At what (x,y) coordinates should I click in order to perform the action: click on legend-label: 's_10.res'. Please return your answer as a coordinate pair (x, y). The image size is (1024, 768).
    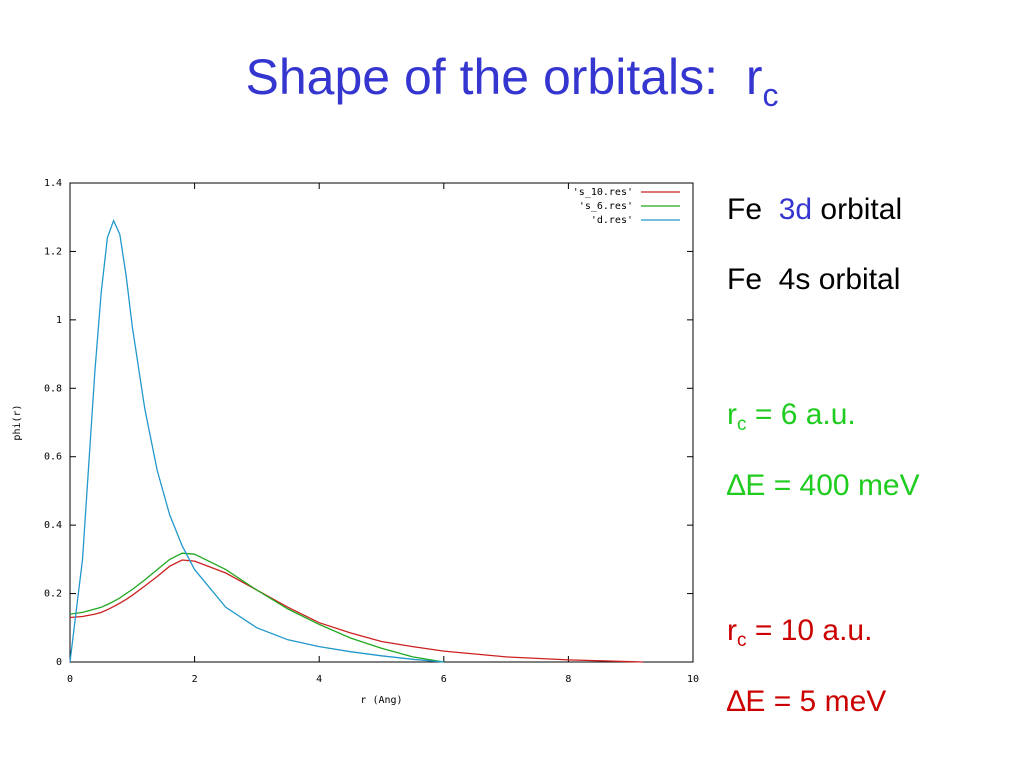
    Looking at the image, I should click on (603, 192).